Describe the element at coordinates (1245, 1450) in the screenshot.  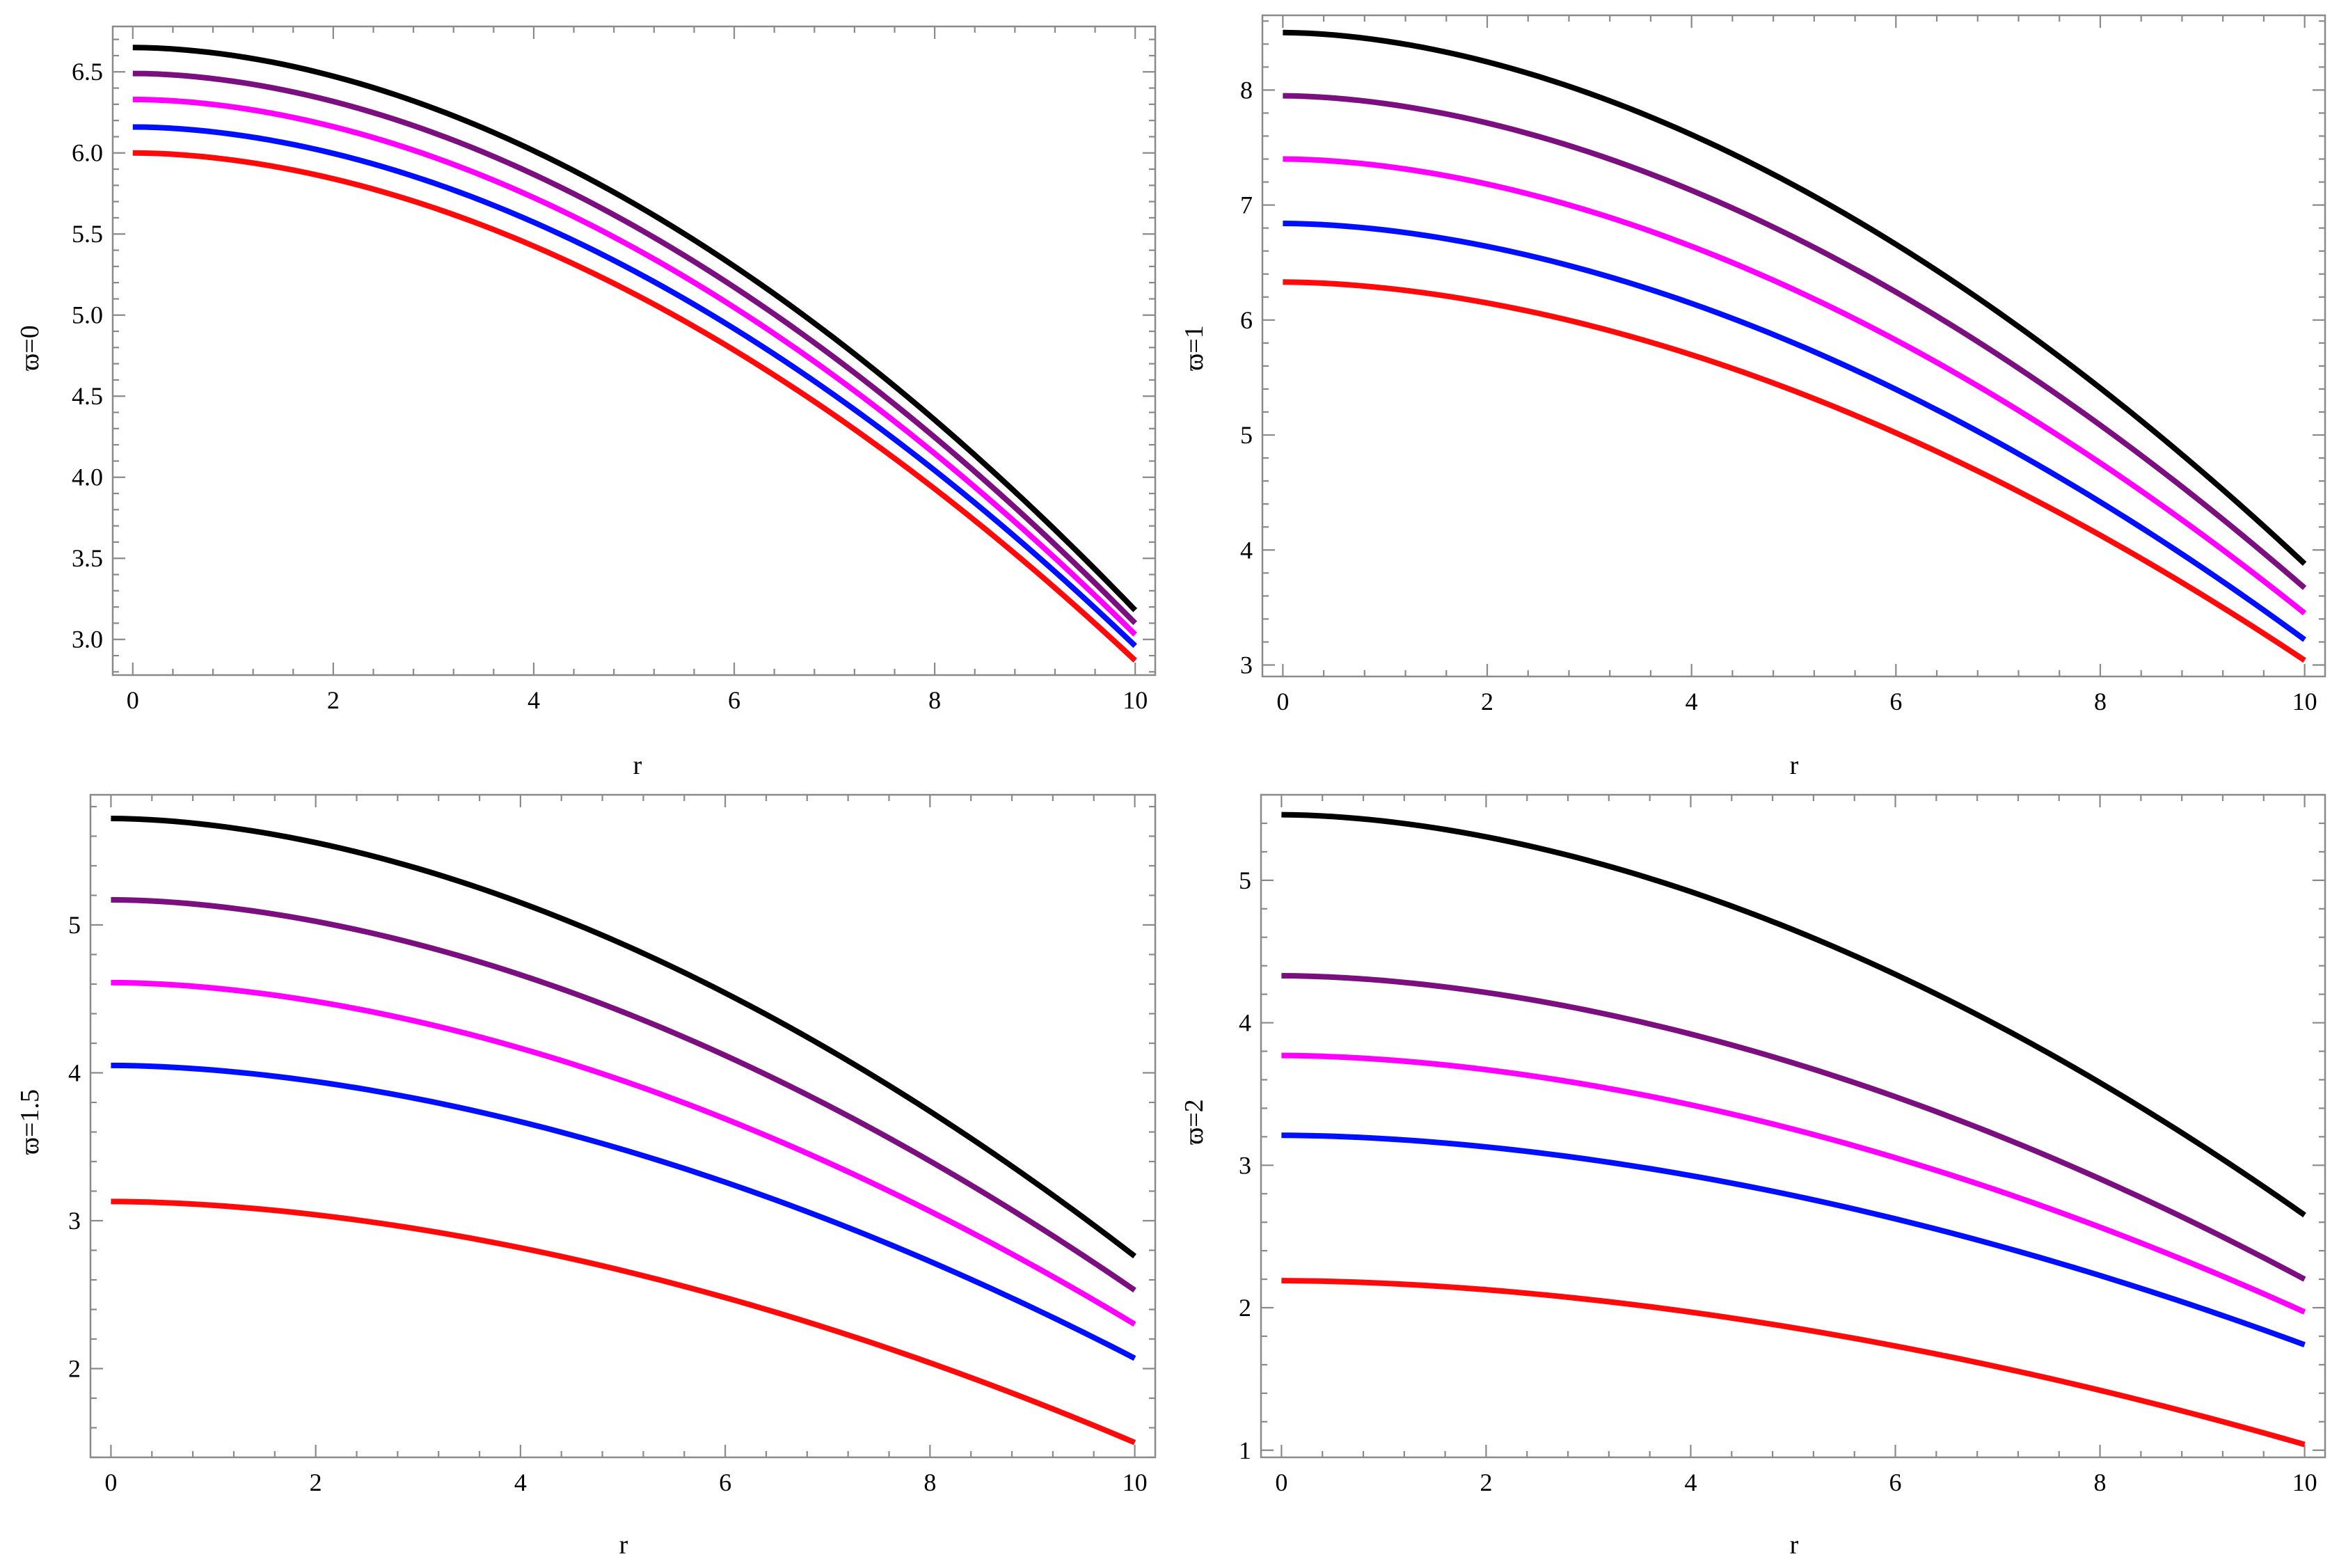
I see `y-tick-label: 1` at that location.